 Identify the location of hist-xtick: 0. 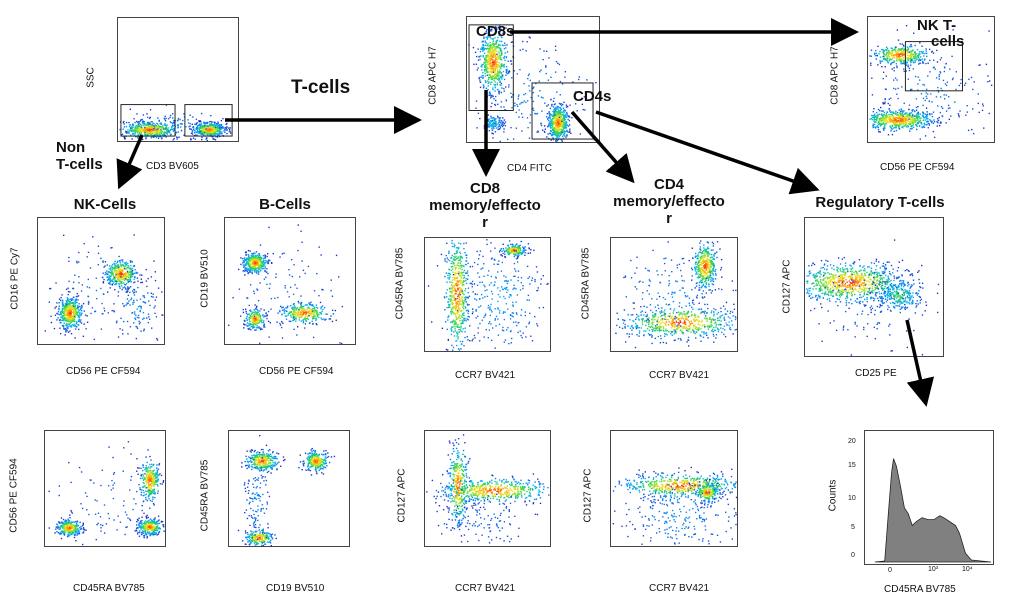
(890, 570).